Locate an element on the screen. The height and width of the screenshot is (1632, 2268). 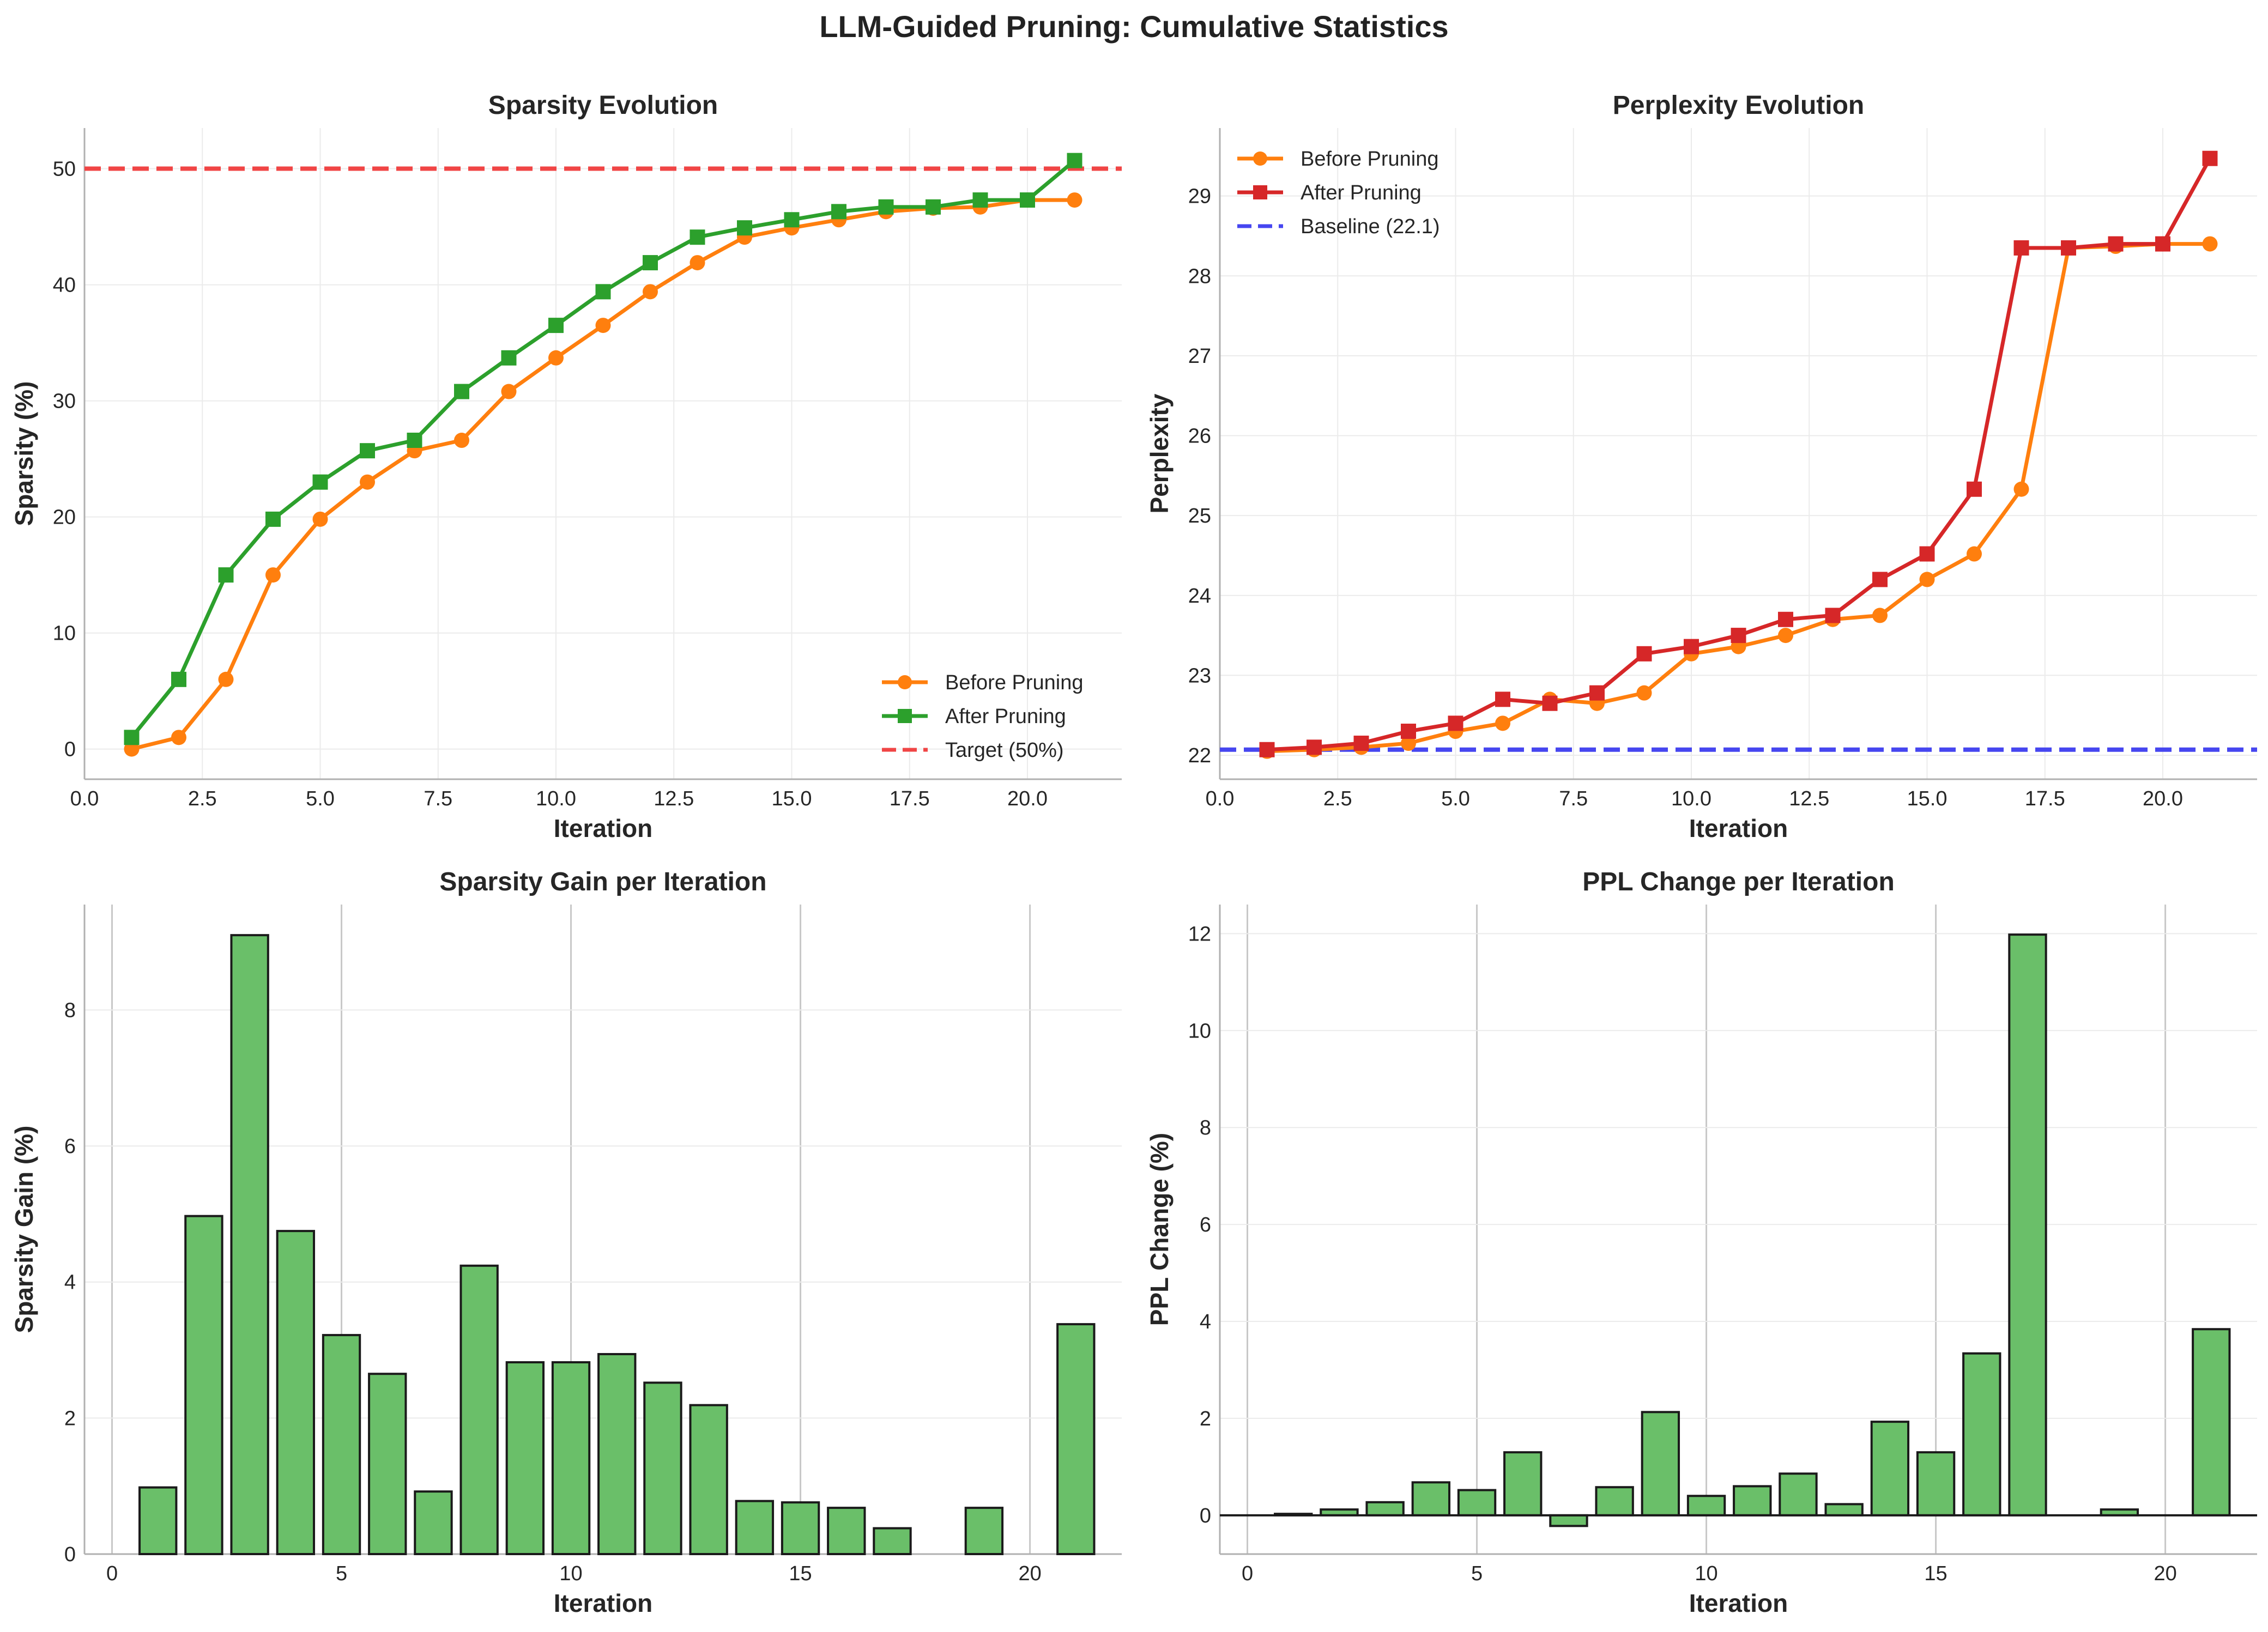
sparsity-evolution-xtick-label: 10.0 is located at coordinates (556, 798).